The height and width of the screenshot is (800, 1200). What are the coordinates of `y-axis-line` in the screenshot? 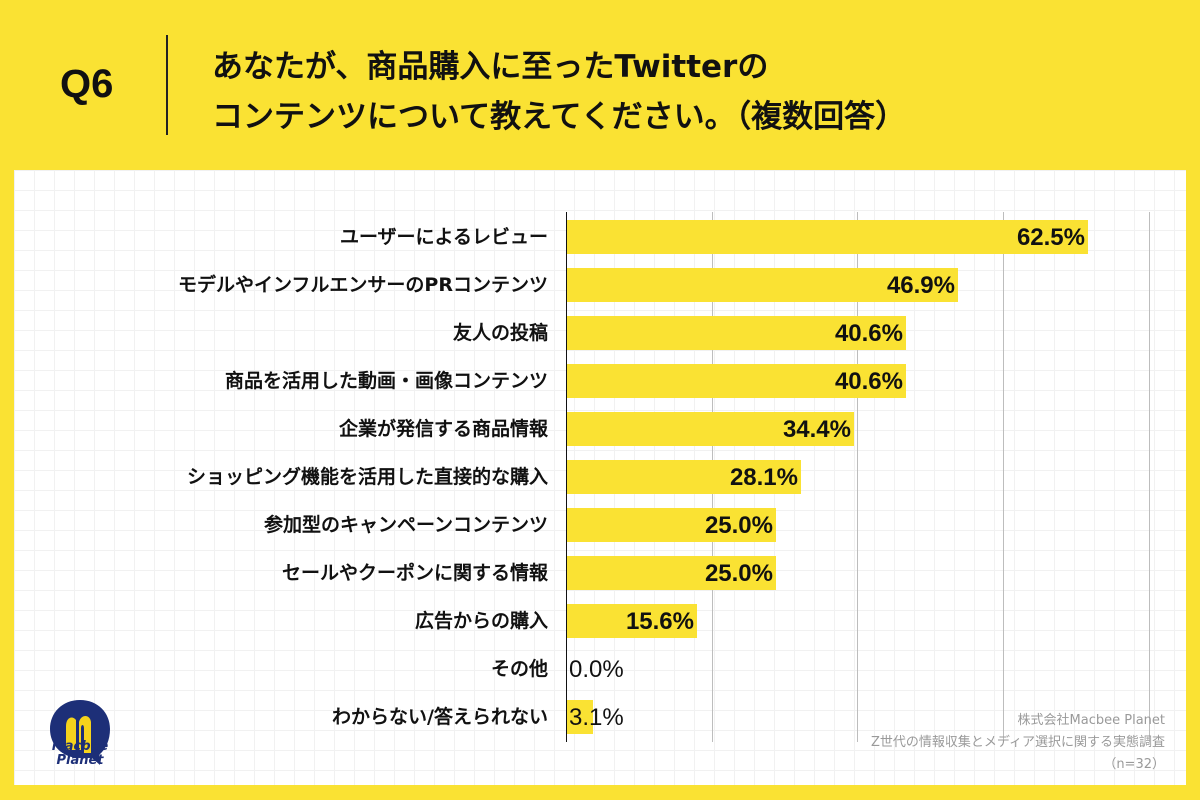 It's located at (566, 477).